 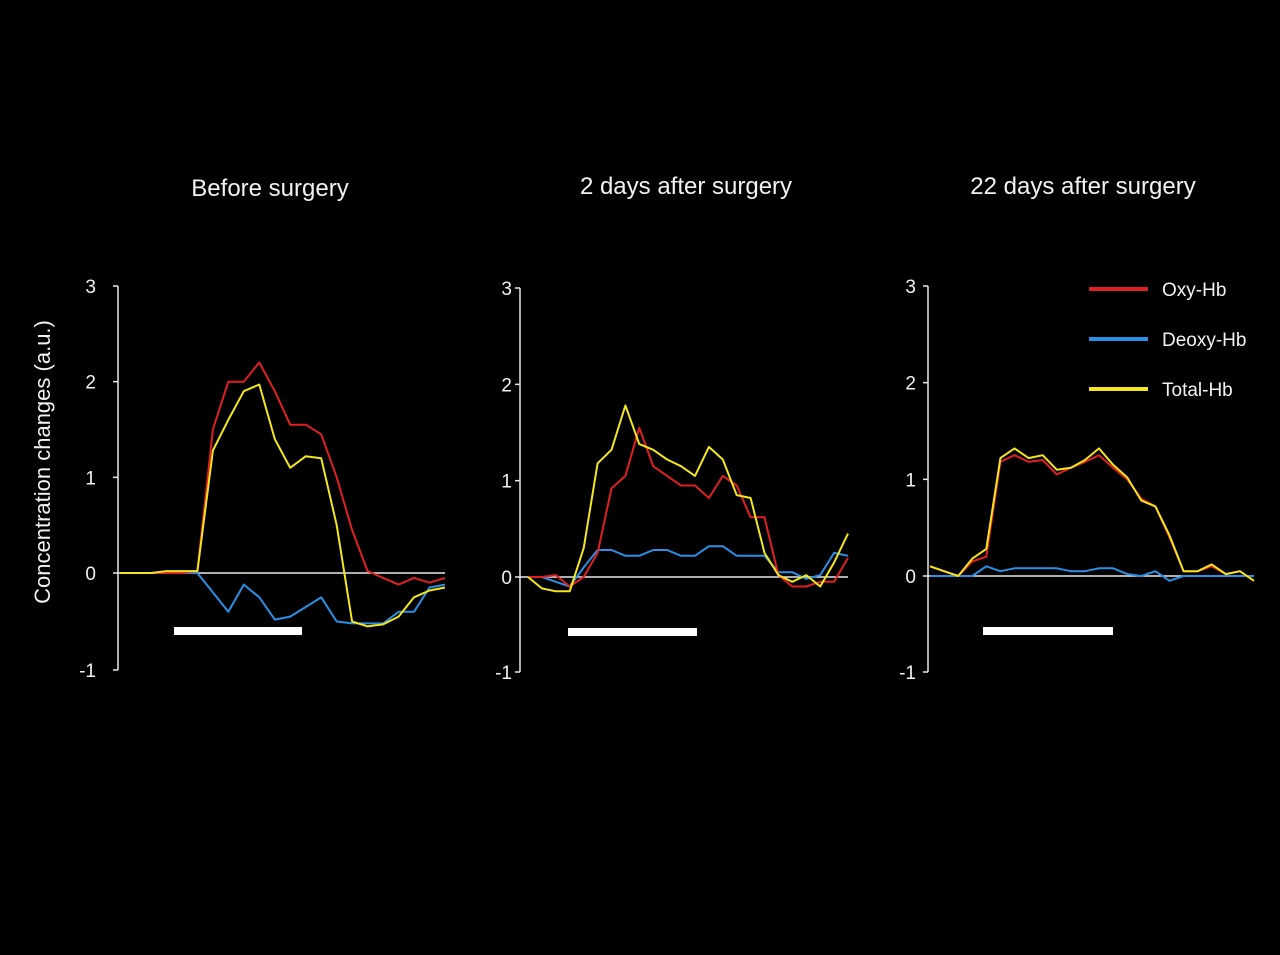 I want to click on legend: Oxy-Hb Deoxy-Hb Total-Hb, so click(x=1167, y=340).